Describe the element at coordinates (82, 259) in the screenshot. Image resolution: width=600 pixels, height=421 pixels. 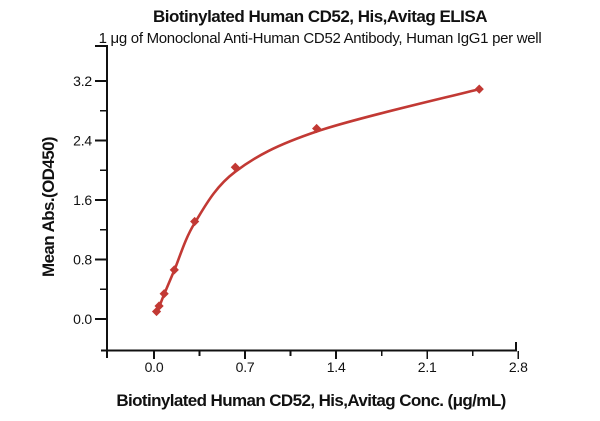
I see `y-tick-label: 0.8` at that location.